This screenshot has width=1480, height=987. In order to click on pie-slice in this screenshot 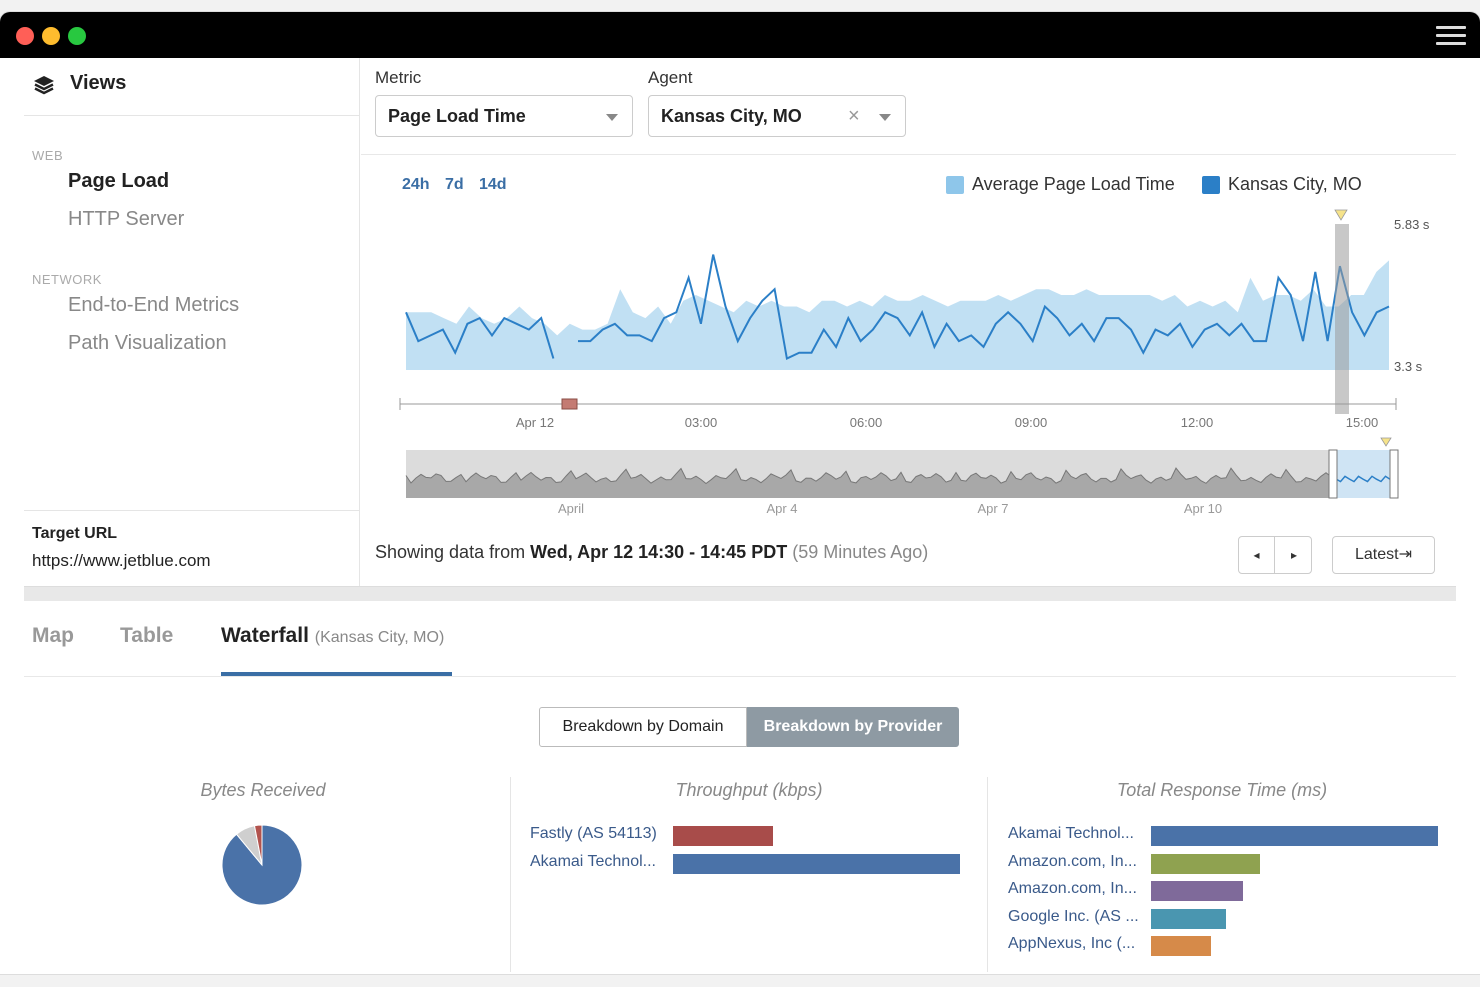, I will do `click(258, 845)`.